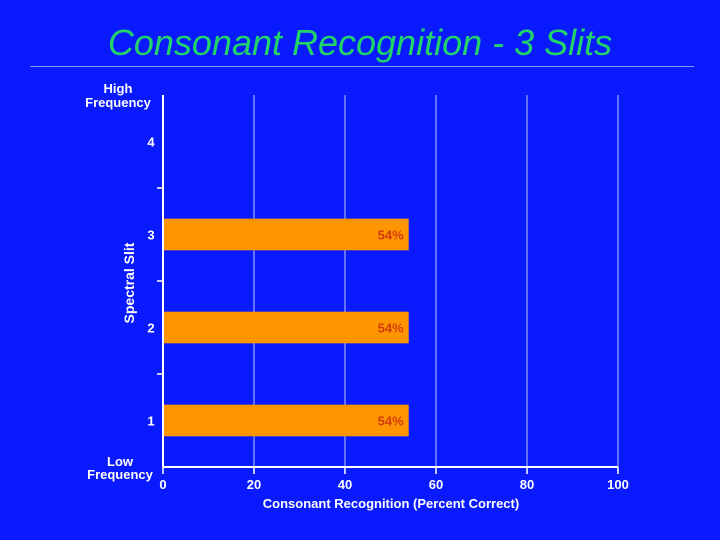  Describe the element at coordinates (391, 503) in the screenshot. I see `x-axis-title: Consonant Recognition (Percent Correct)` at that location.